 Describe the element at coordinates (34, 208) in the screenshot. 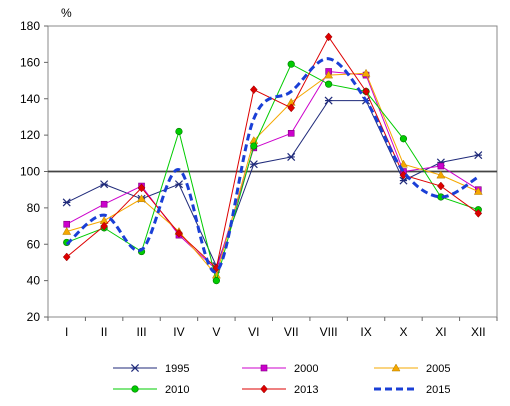

I see `y-tick-label: 80` at that location.